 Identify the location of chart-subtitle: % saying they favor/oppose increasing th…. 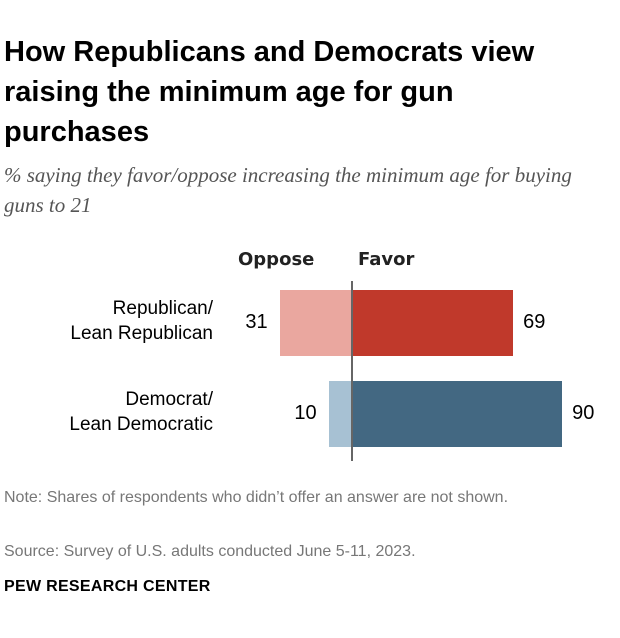
(288, 190).